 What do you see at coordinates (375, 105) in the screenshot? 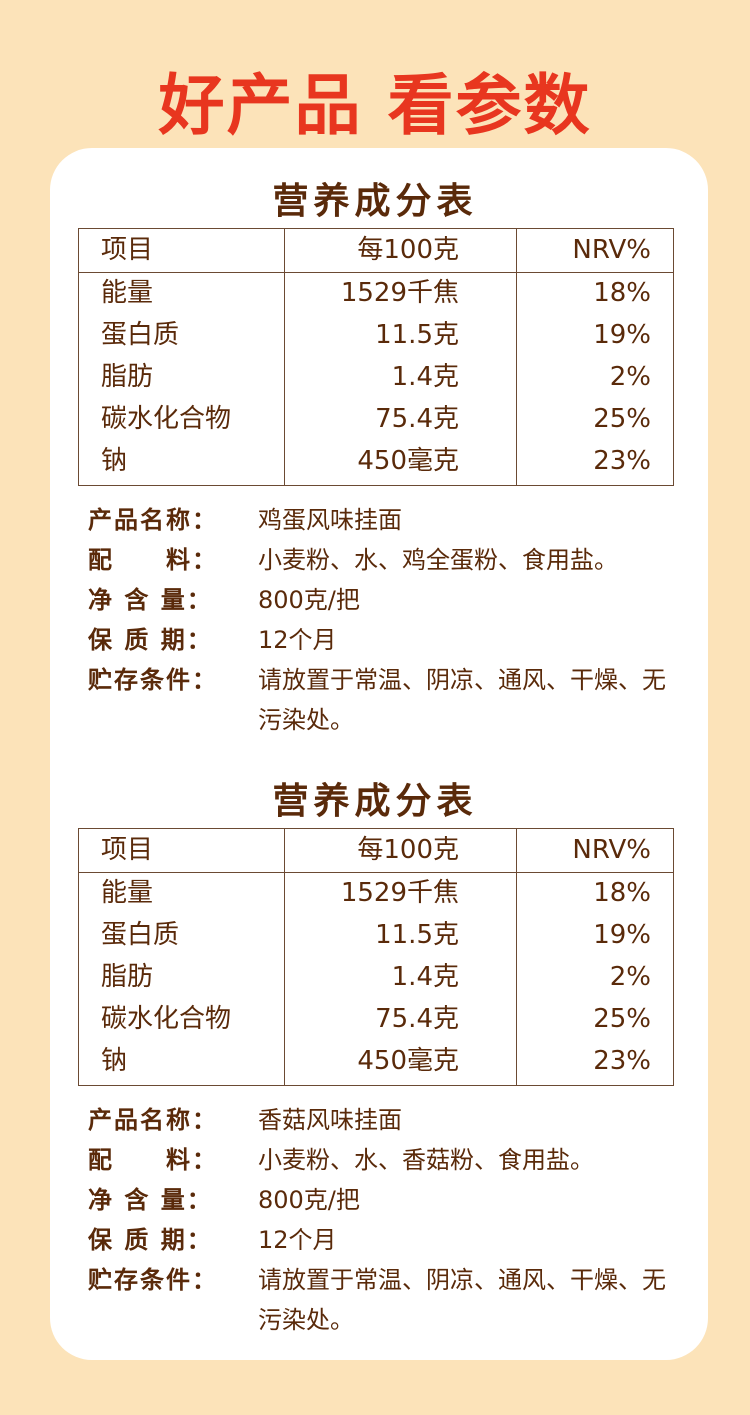
I see `page-title: 好产品 看参数` at bounding box center [375, 105].